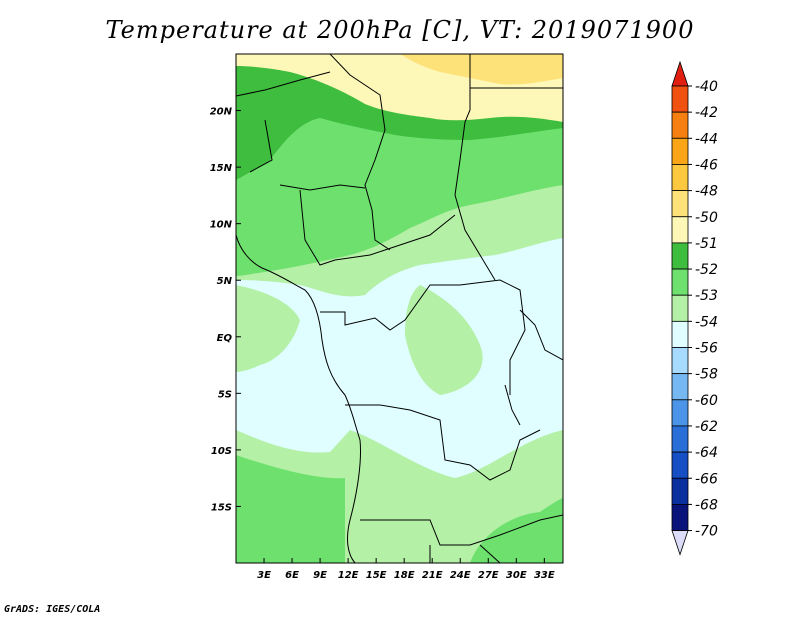 This screenshot has height=618, width=800. Describe the element at coordinates (460, 575) in the screenshot. I see `lon-tick-label: 24E` at that location.